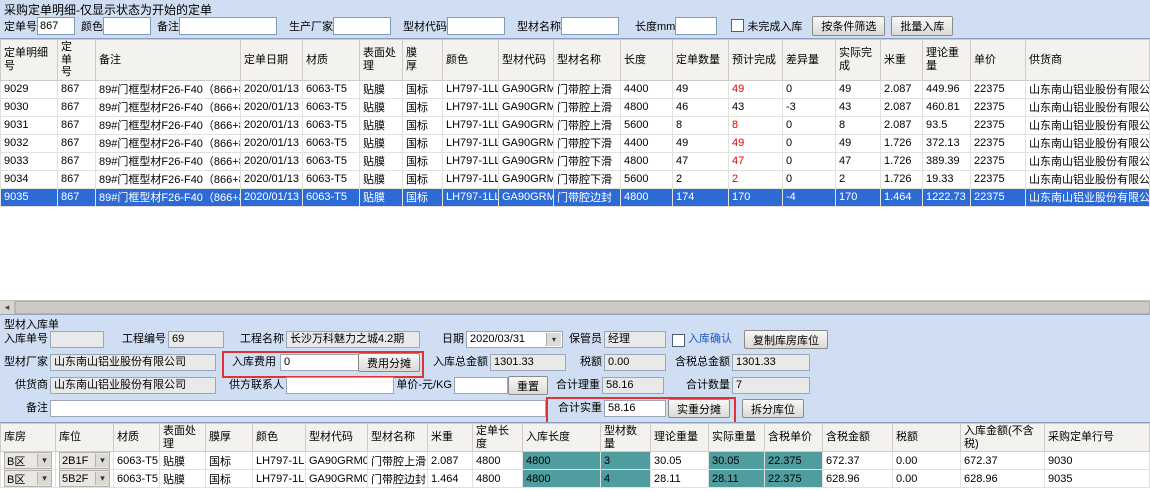 This screenshot has height=492, width=1150. Describe the element at coordinates (168, 143) in the screenshot. I see `cell: 89#门框型材F26-F40（866+867）` at that location.